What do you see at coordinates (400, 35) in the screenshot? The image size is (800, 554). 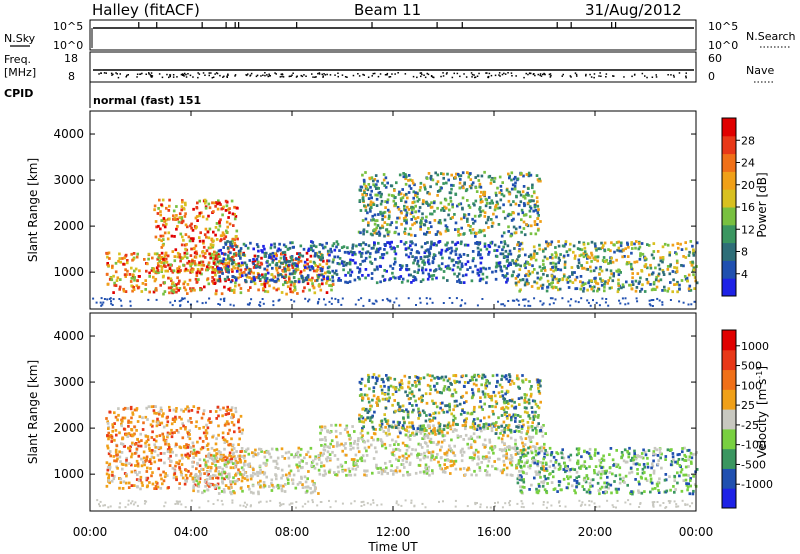 I see `nsky-strip: N.Sky 10^5 10^0 10^5 10^0 N.Search` at bounding box center [400, 35].